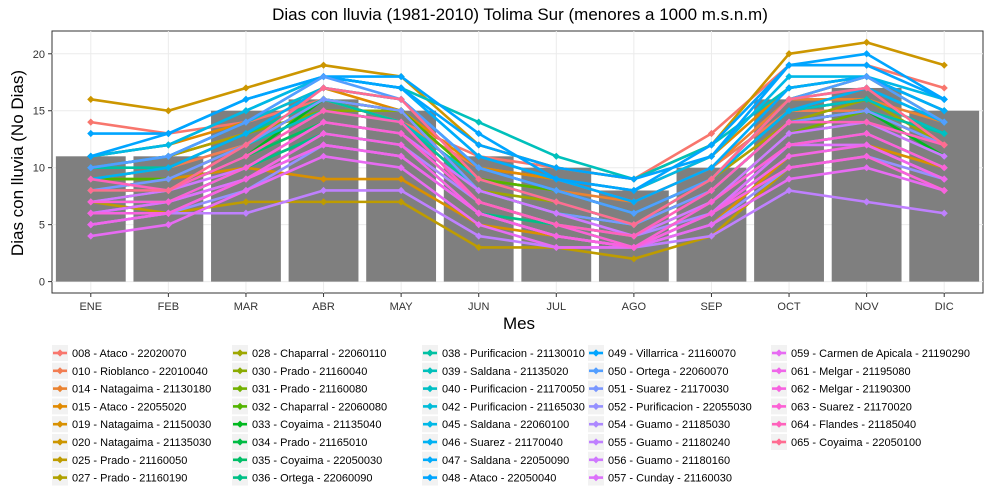  I want to click on legend-label: 019 - Natagaima - 21150030, so click(141, 425).